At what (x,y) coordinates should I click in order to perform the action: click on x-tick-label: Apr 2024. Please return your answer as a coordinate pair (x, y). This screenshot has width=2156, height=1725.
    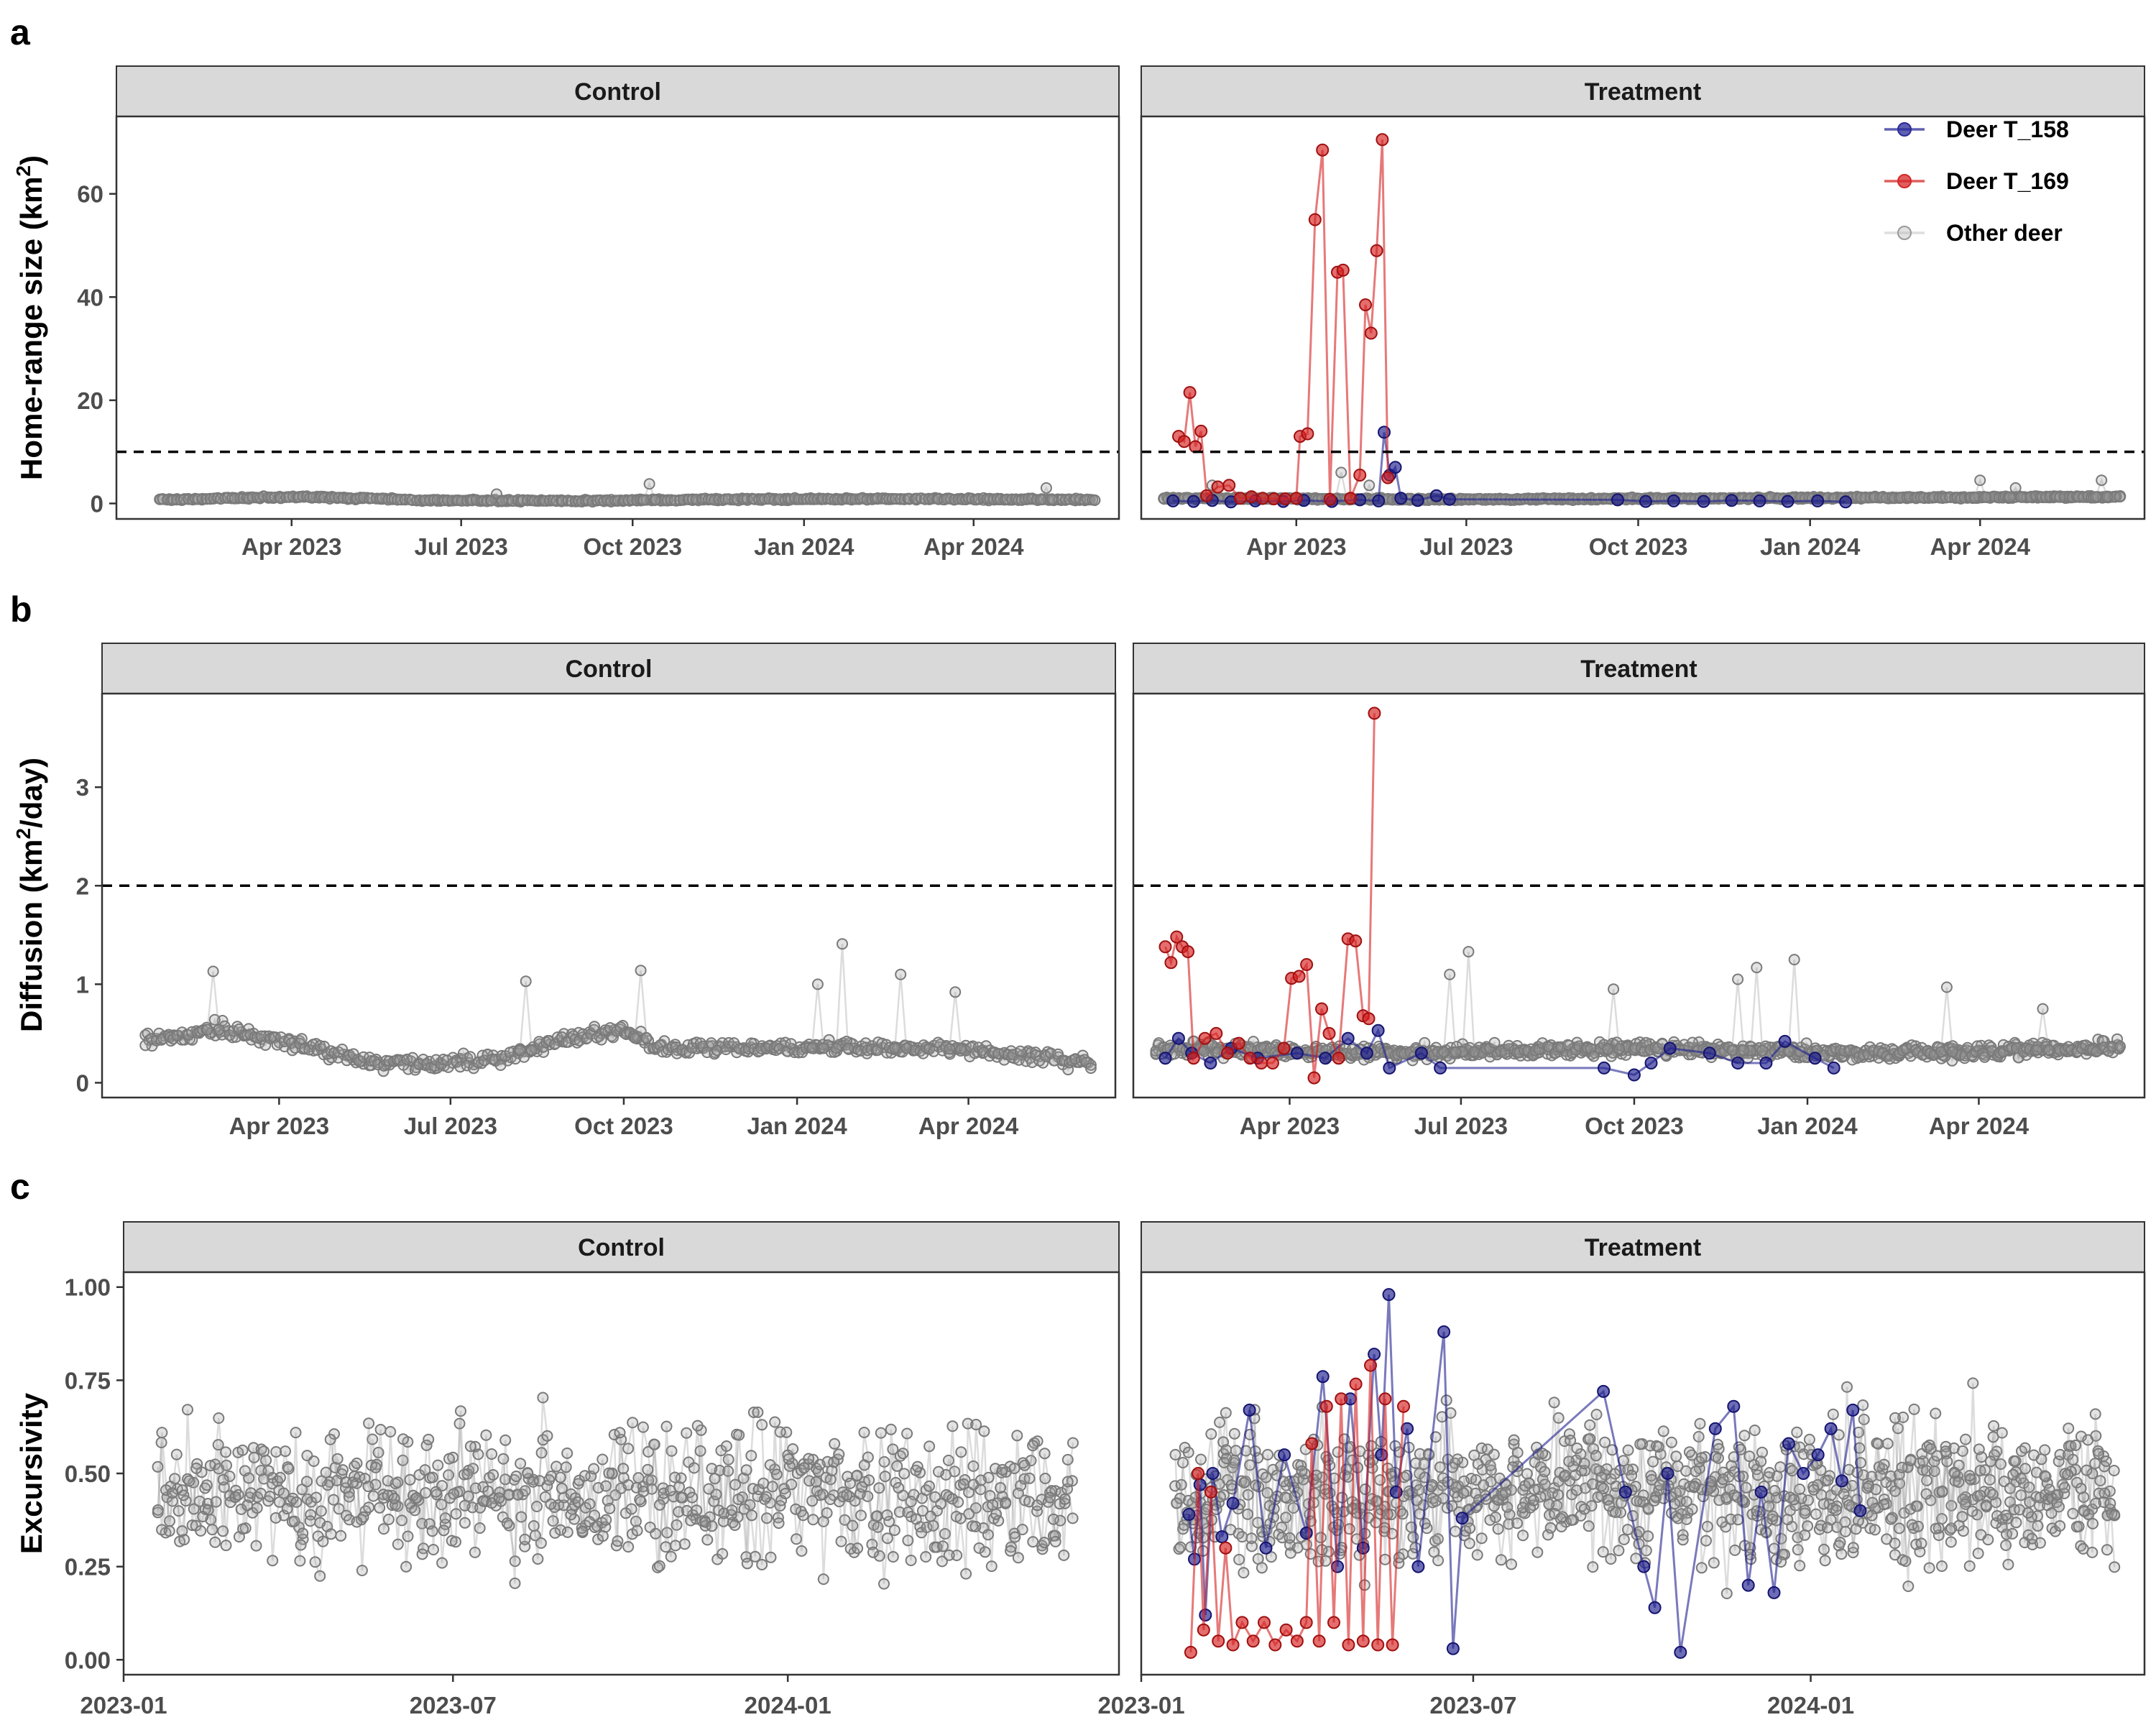
    Looking at the image, I should click on (1980, 546).